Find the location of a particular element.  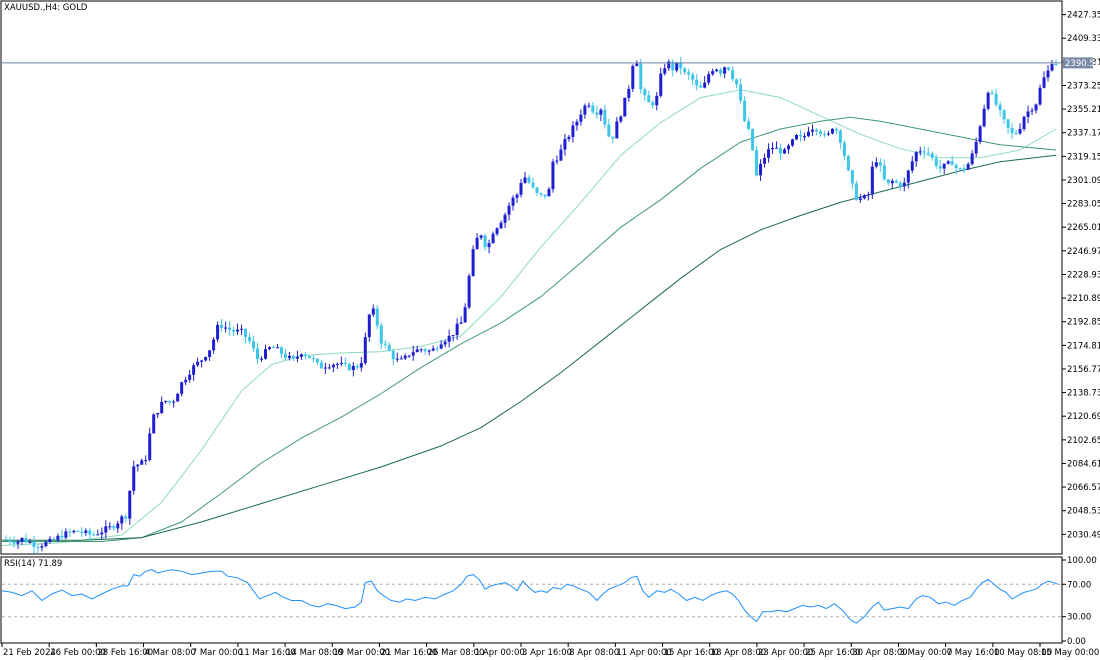

time-axis-label: 3 Apr 16:00 is located at coordinates (547, 653).